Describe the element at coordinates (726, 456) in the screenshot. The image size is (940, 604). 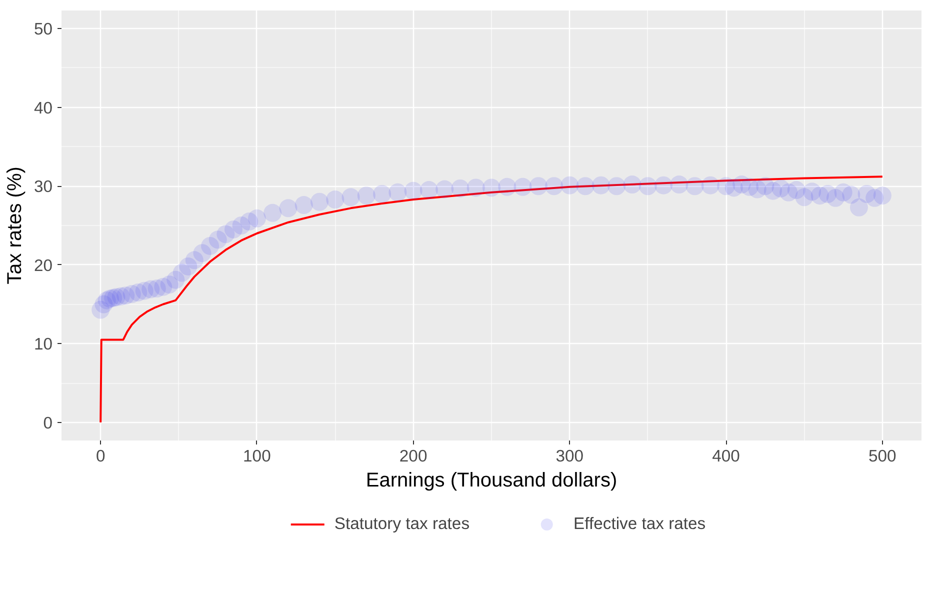
I see `x-tick-label: 400` at that location.